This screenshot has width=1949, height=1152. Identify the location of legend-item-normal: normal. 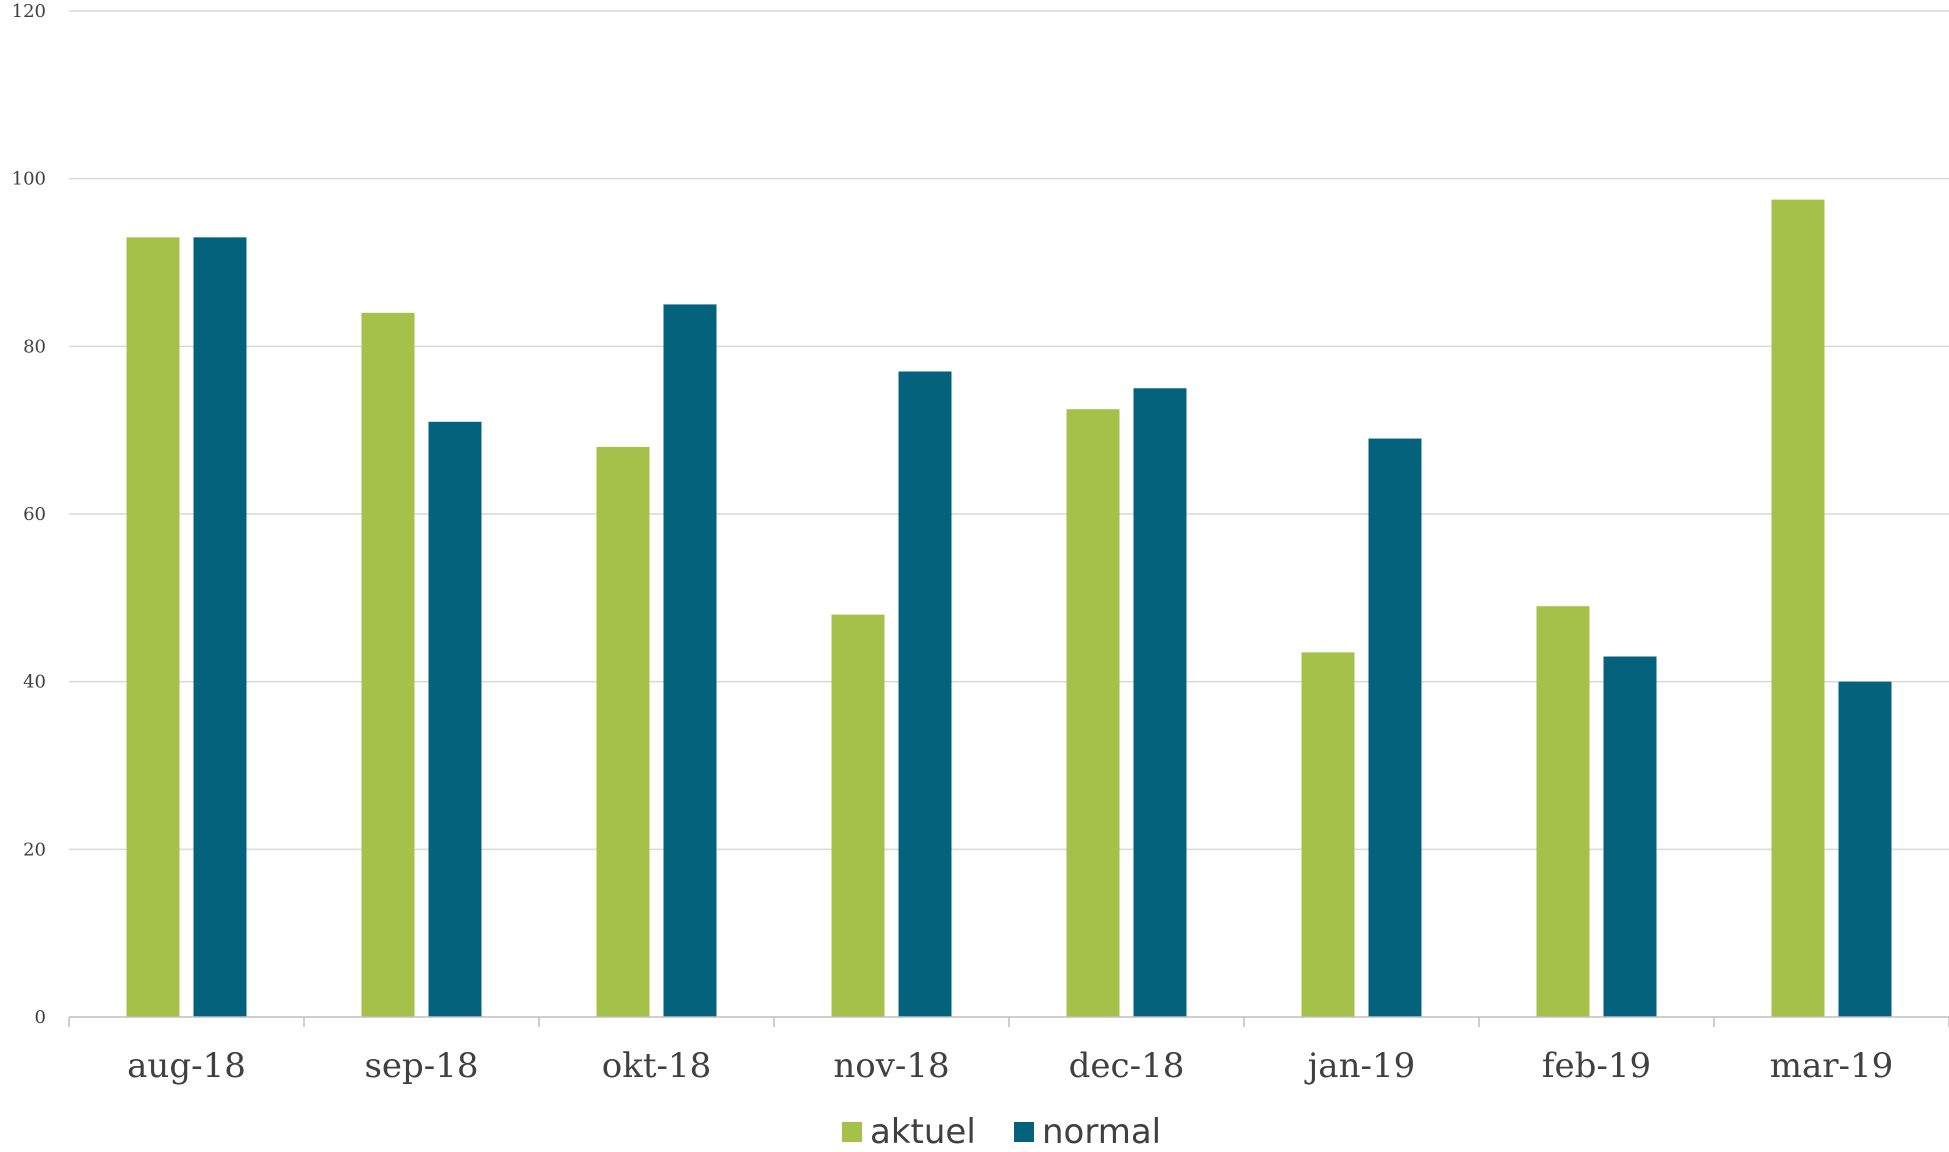
(1087, 1132).